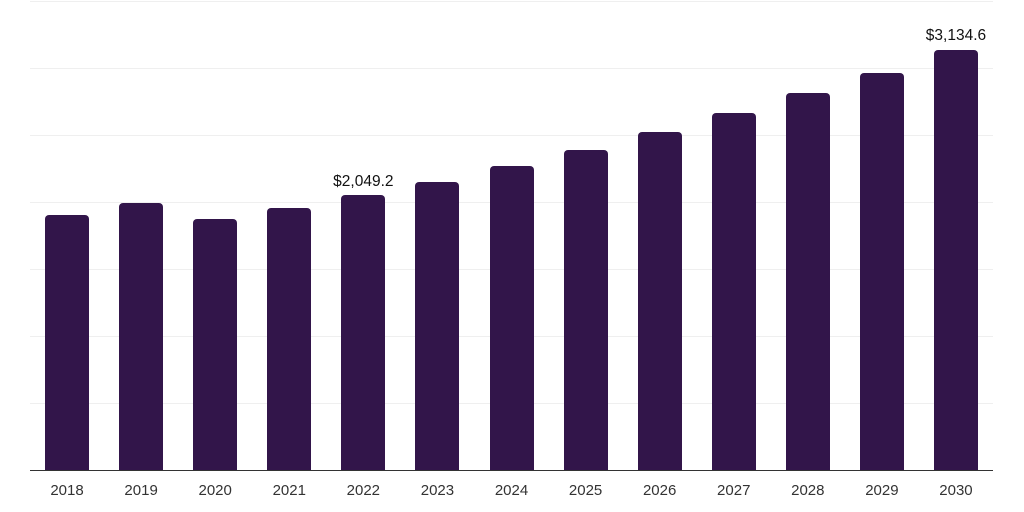  I want to click on bar-2029, so click(881, 271).